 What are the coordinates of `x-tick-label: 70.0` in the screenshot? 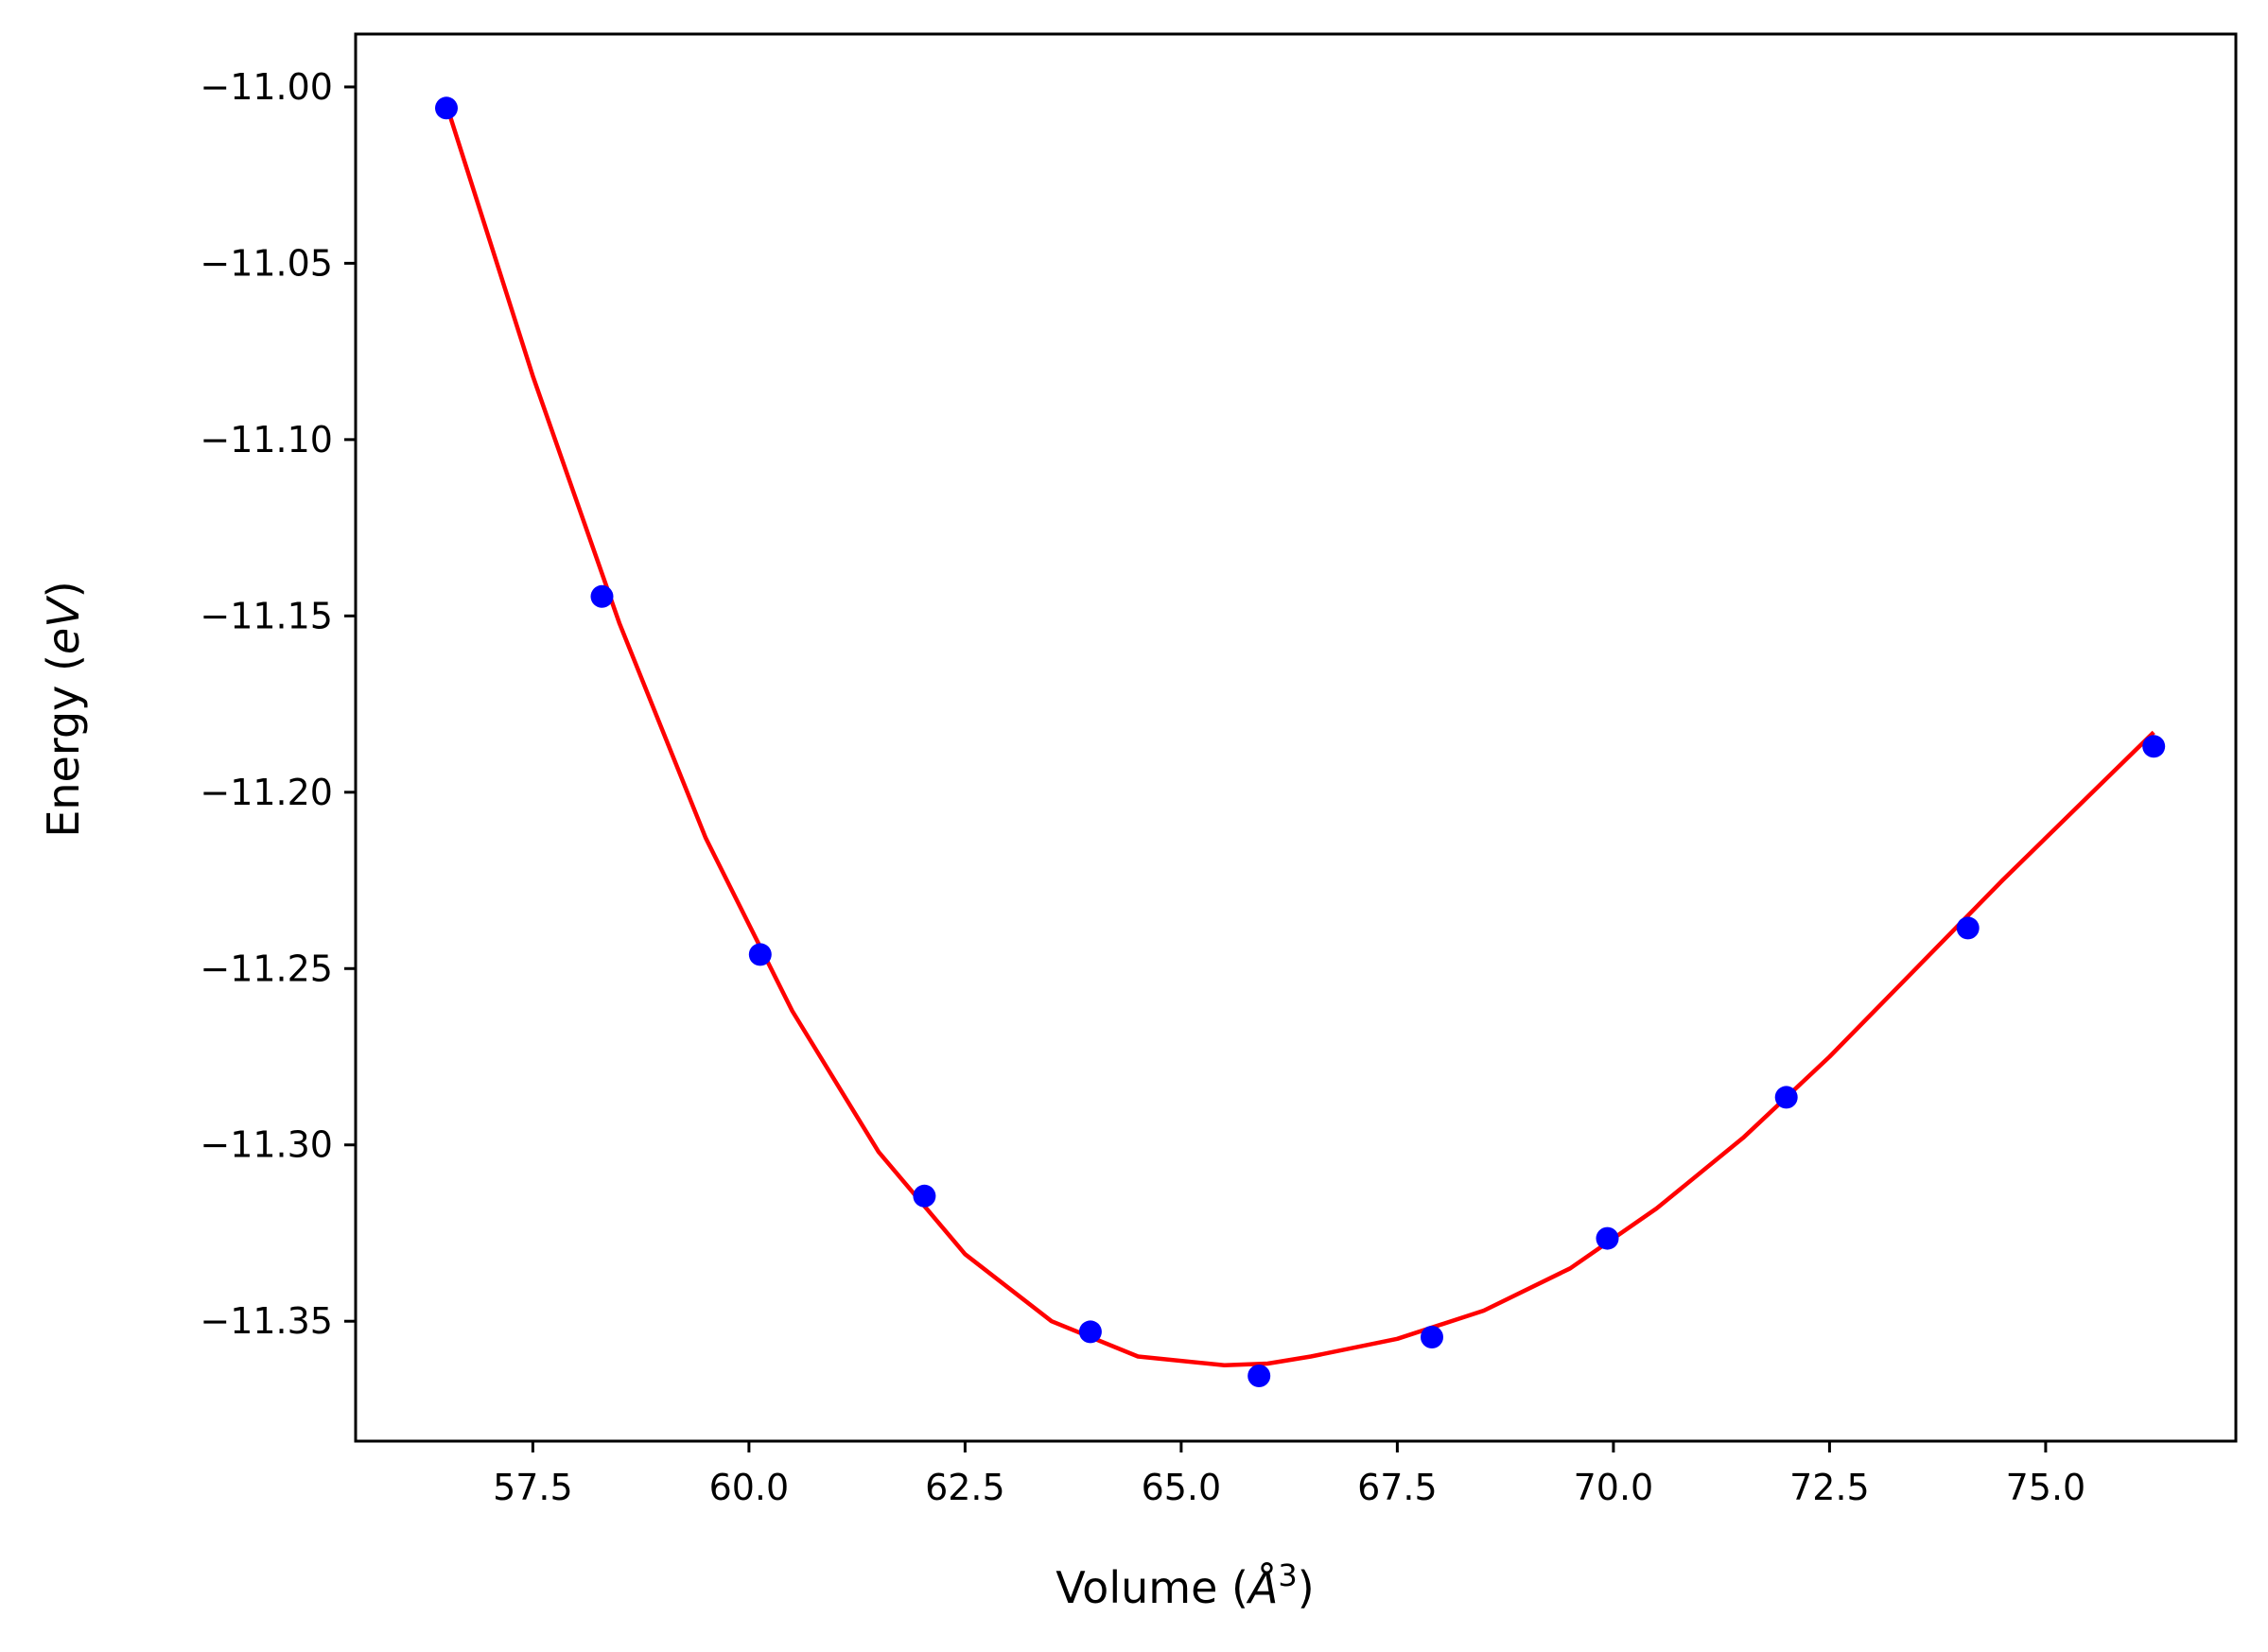 It's located at (1614, 1488).